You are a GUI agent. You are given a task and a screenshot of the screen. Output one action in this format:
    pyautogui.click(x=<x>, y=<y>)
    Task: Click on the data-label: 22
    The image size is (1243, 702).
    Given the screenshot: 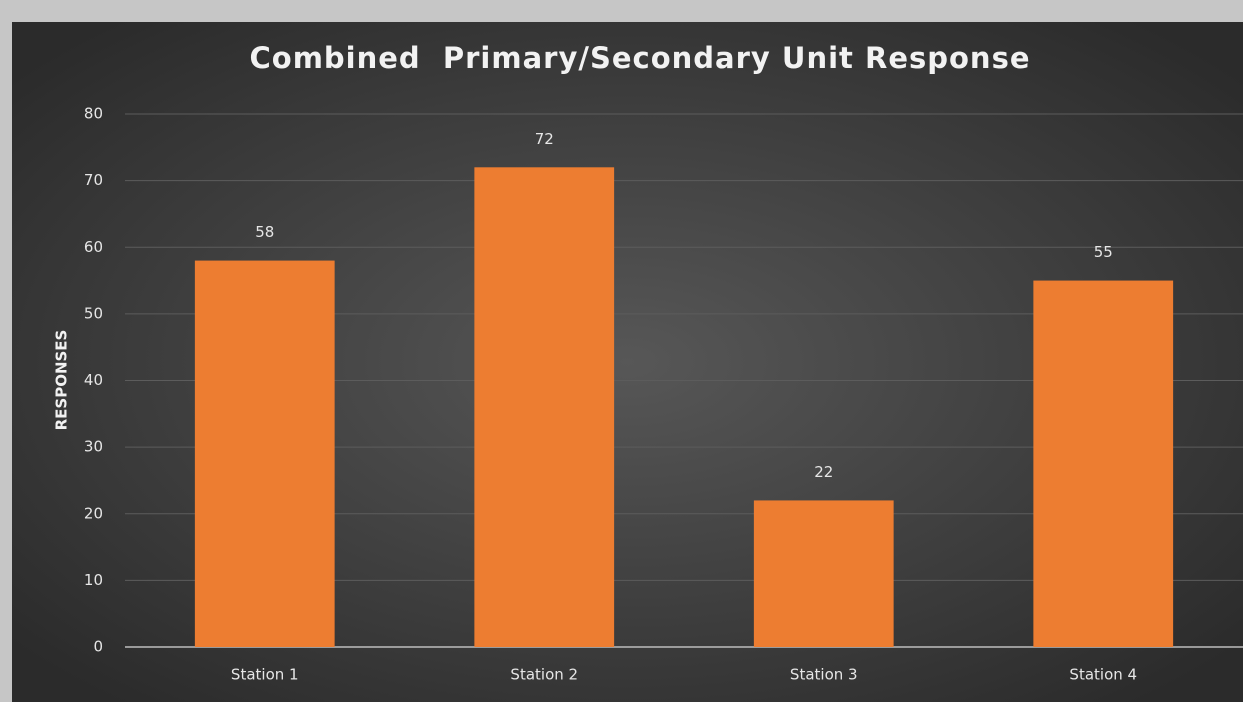 What is the action you would take?
    pyautogui.click(x=823, y=472)
    